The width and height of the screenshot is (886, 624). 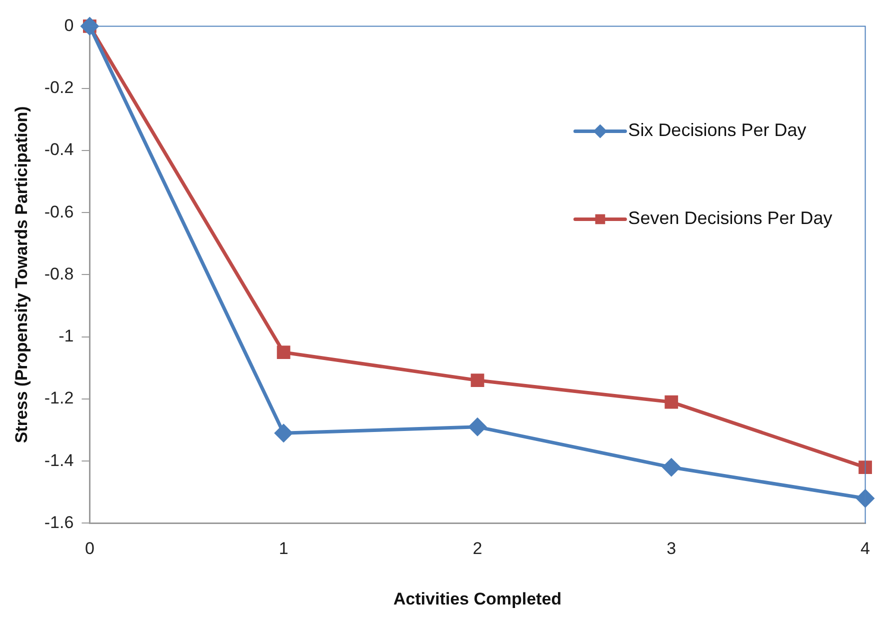 What do you see at coordinates (717, 130) in the screenshot?
I see `legend-label: Six Decisions Per Day` at bounding box center [717, 130].